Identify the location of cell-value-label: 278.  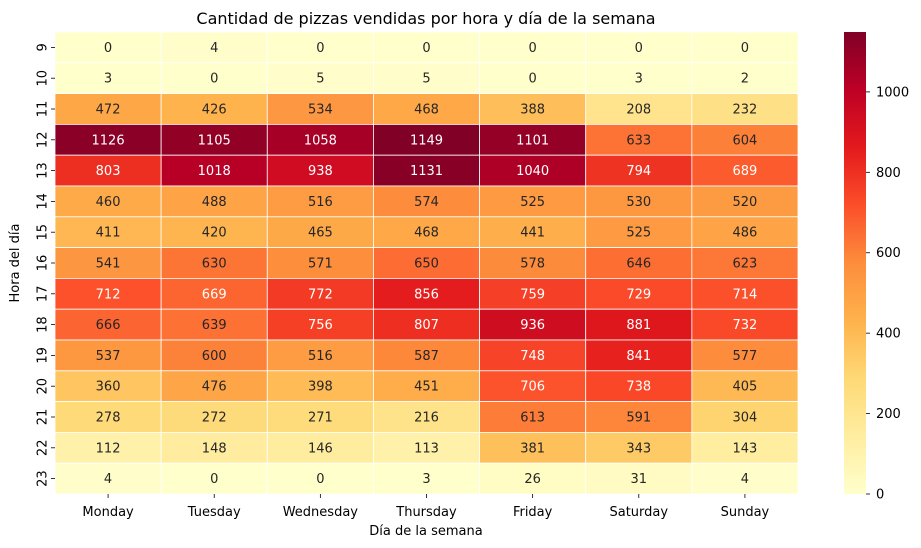
(108, 418).